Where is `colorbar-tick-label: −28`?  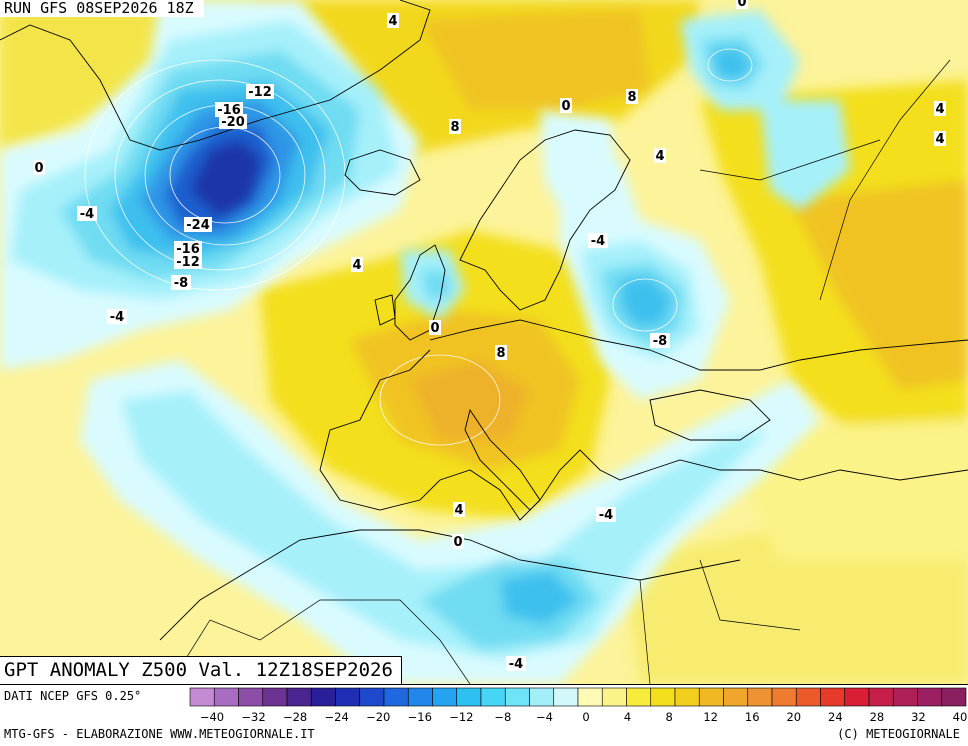 colorbar-tick-label: −28 is located at coordinates (295, 717).